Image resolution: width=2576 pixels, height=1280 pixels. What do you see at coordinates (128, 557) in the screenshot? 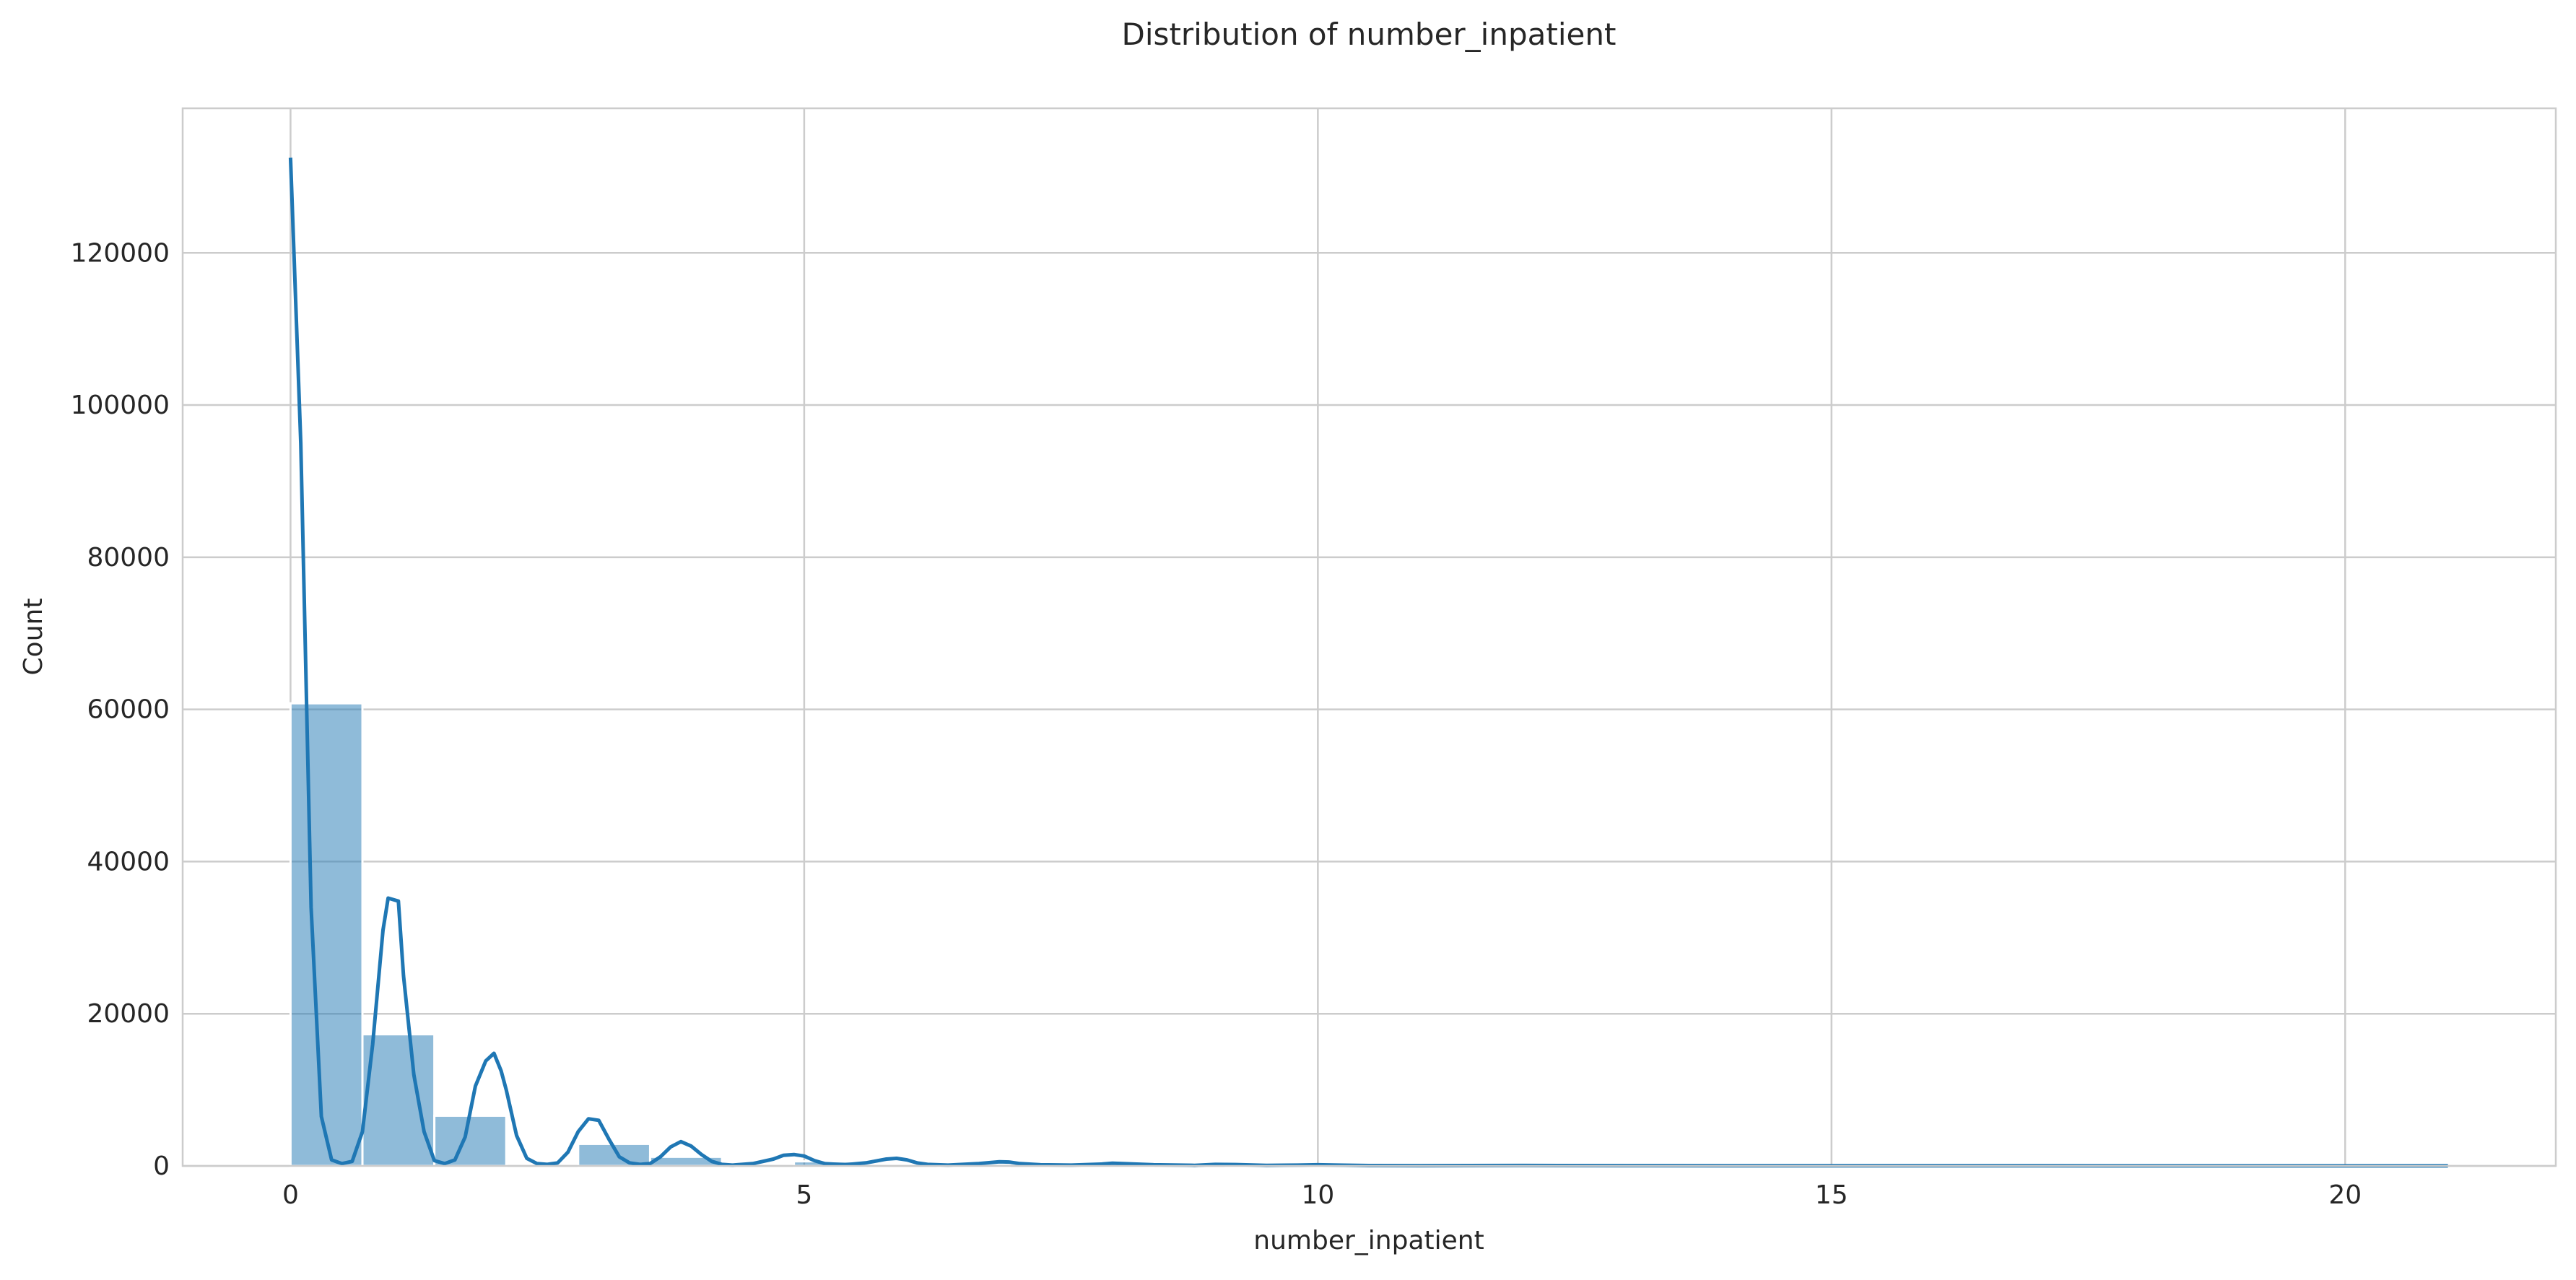
I see `y-tick-label: 80000` at bounding box center [128, 557].